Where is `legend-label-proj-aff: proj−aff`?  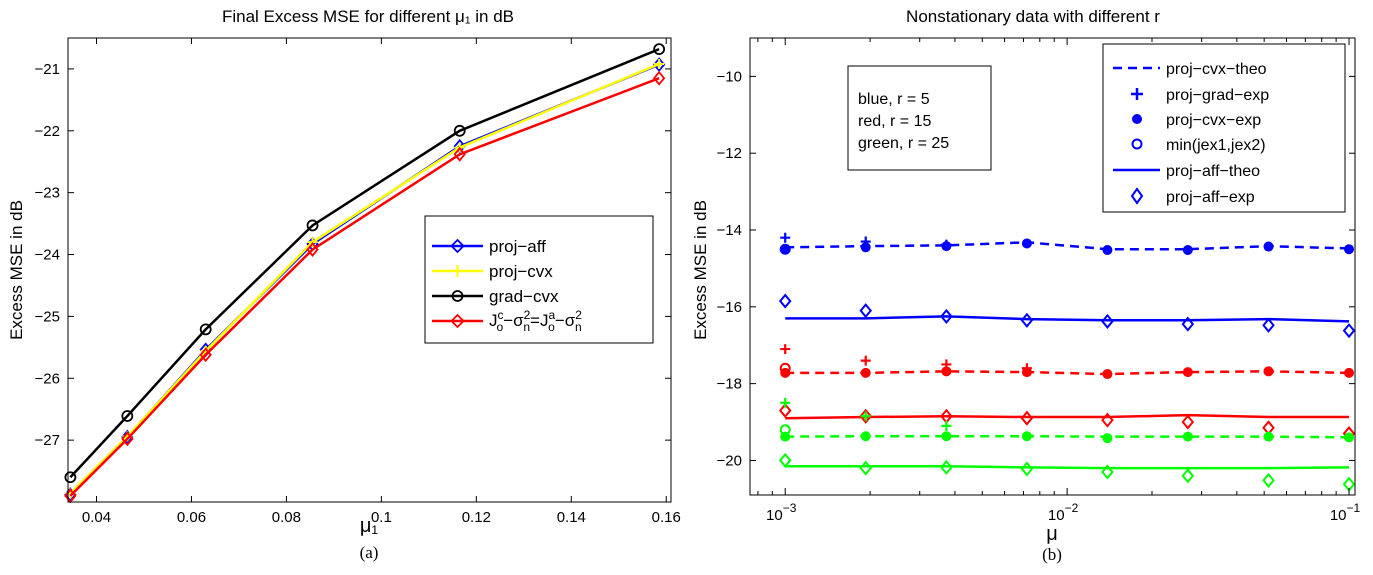 legend-label-proj-aff: proj−aff is located at coordinates (517, 246).